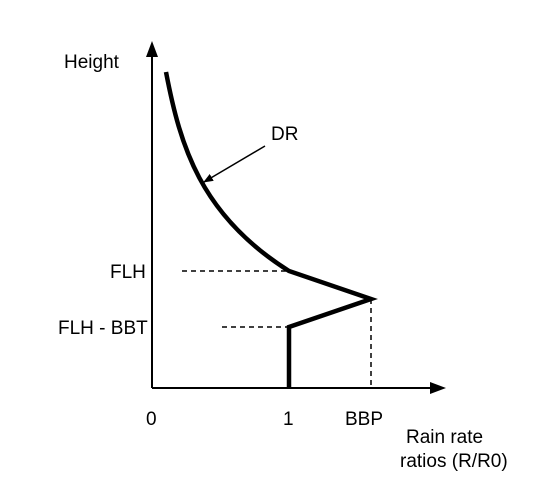  I want to click on y-tick-flh-bbt: FLH - BBT, so click(103, 328).